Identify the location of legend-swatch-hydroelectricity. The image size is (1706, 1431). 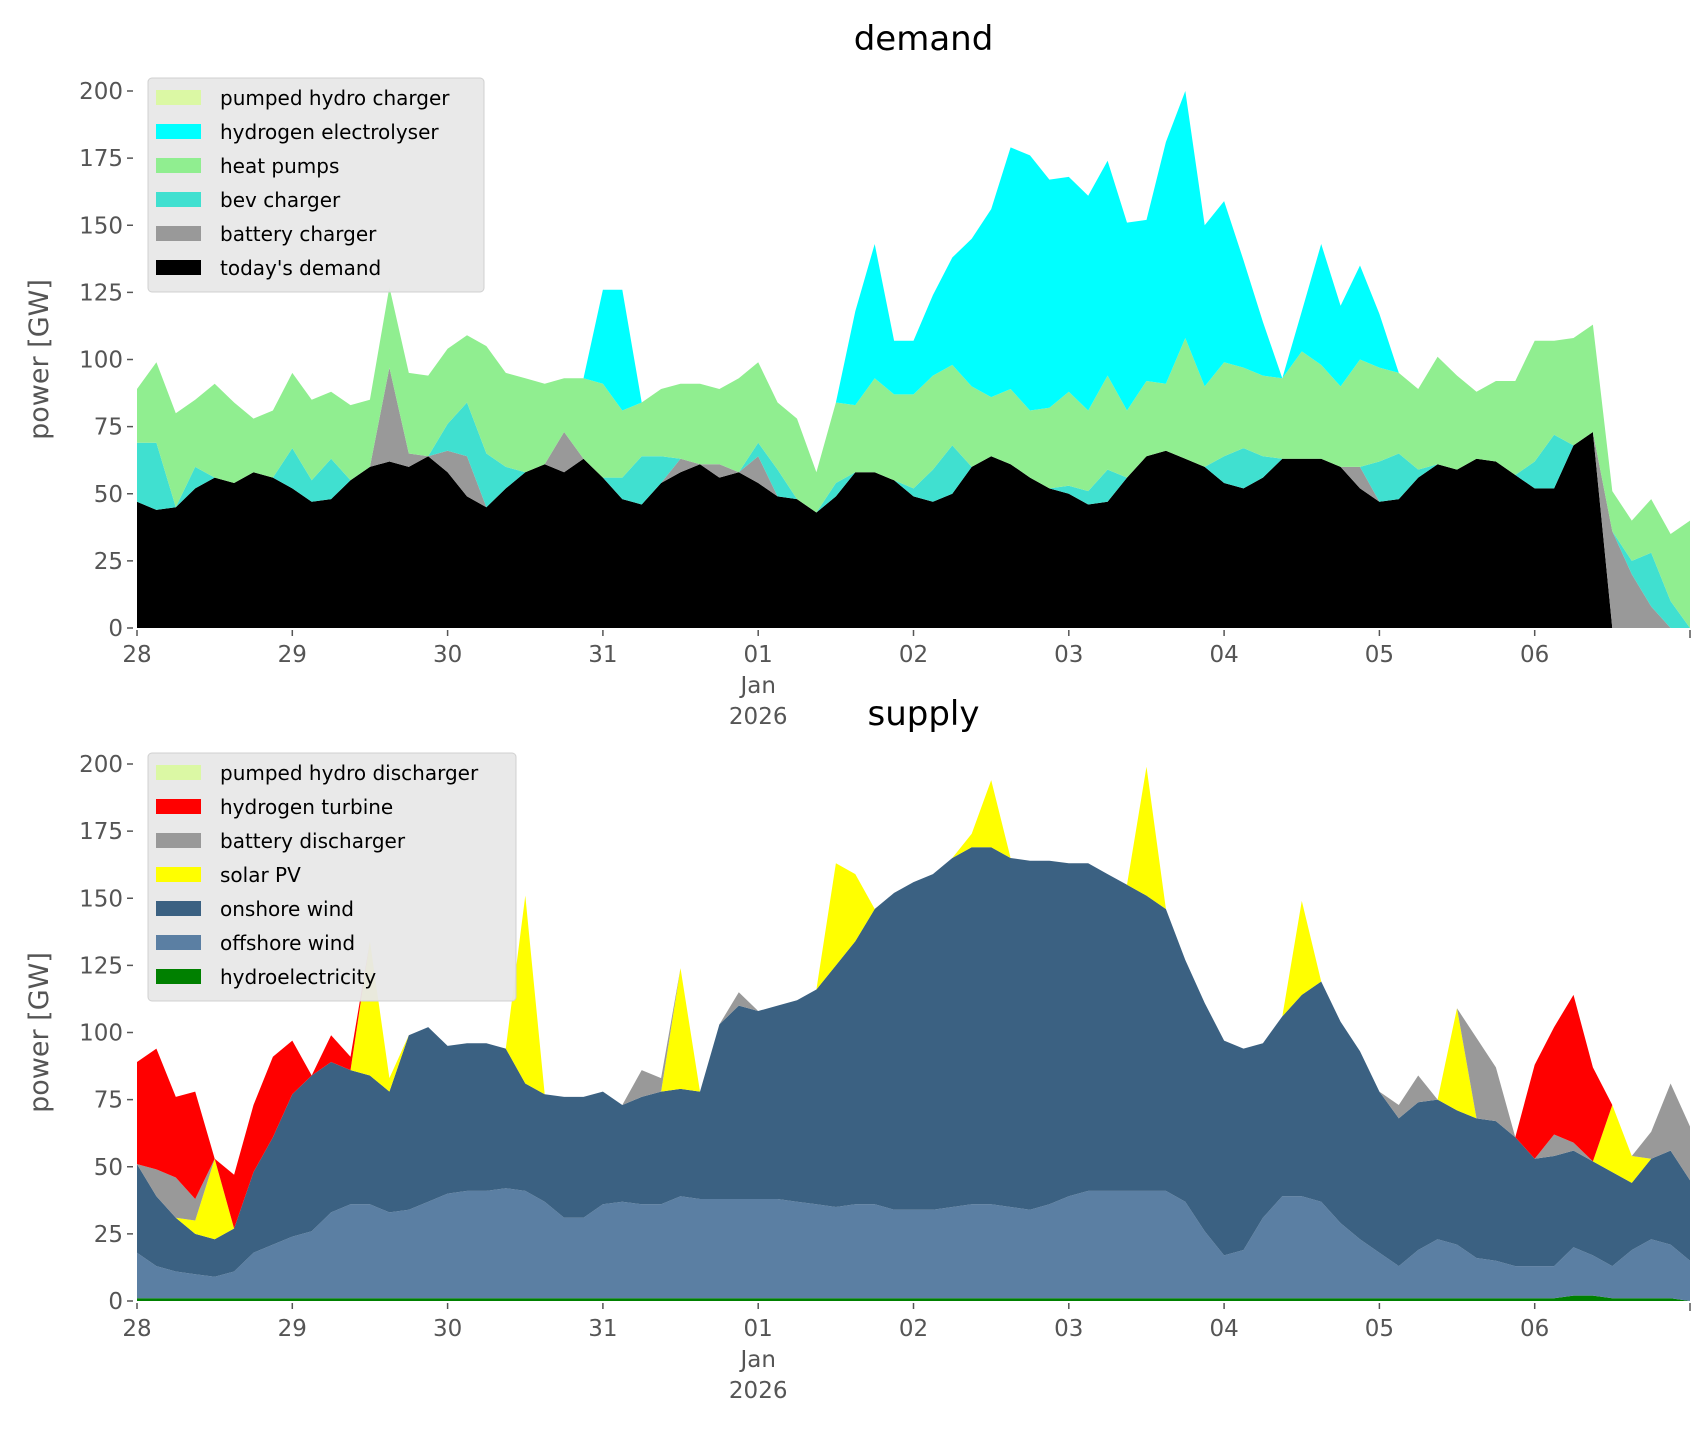
(178, 976).